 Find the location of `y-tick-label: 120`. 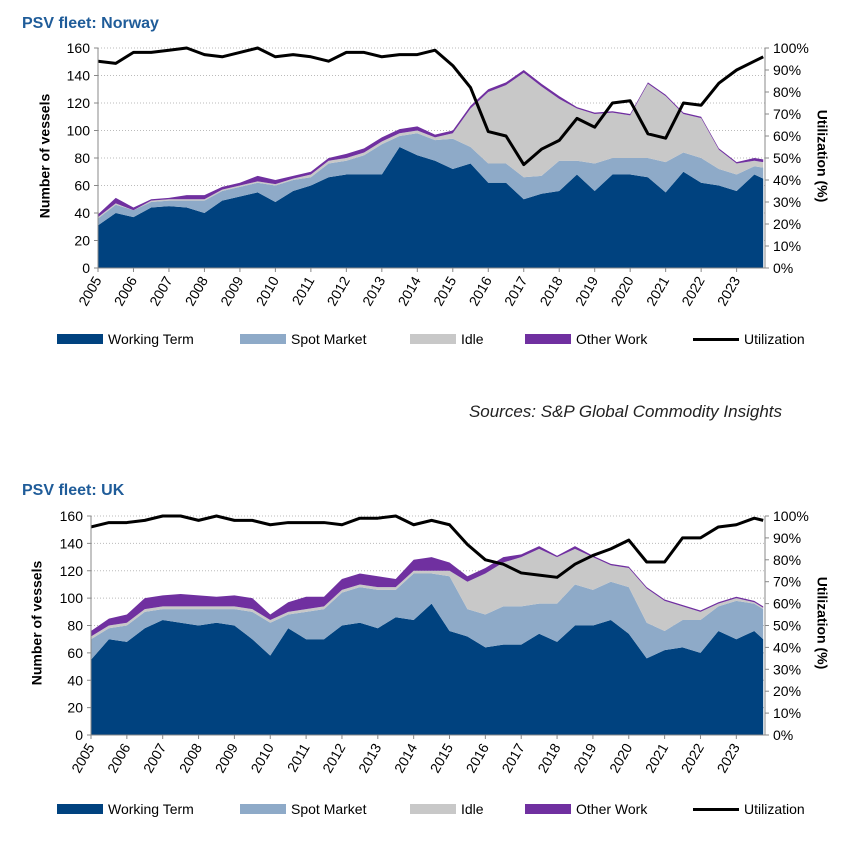

y-tick-label: 120 is located at coordinates (72, 571).